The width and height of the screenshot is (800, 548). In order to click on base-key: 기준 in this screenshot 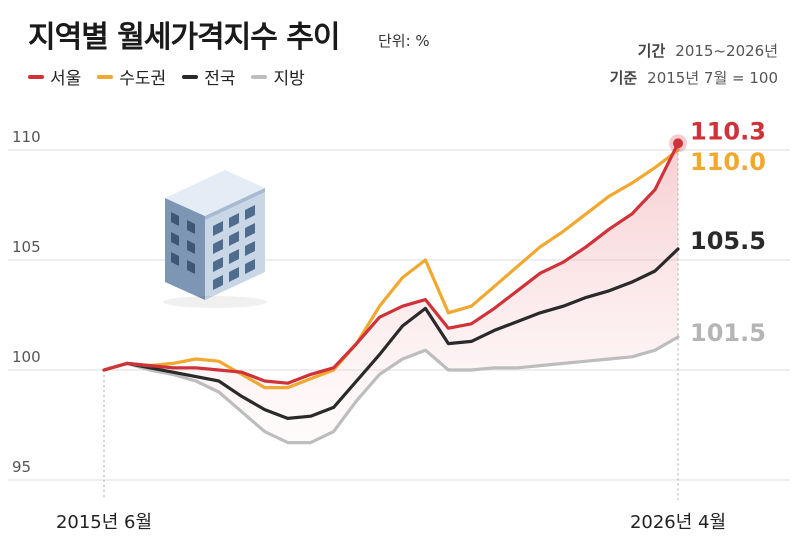, I will do `click(623, 78)`.